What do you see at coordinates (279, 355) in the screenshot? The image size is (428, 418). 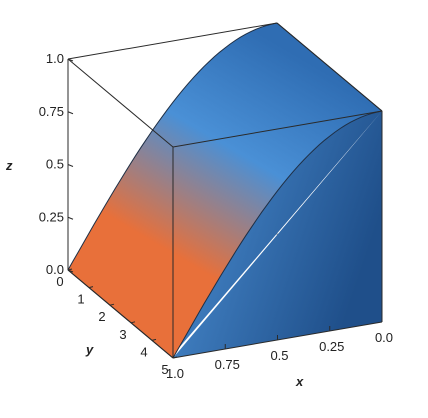 I see `x-tick-label: 0.5` at bounding box center [279, 355].